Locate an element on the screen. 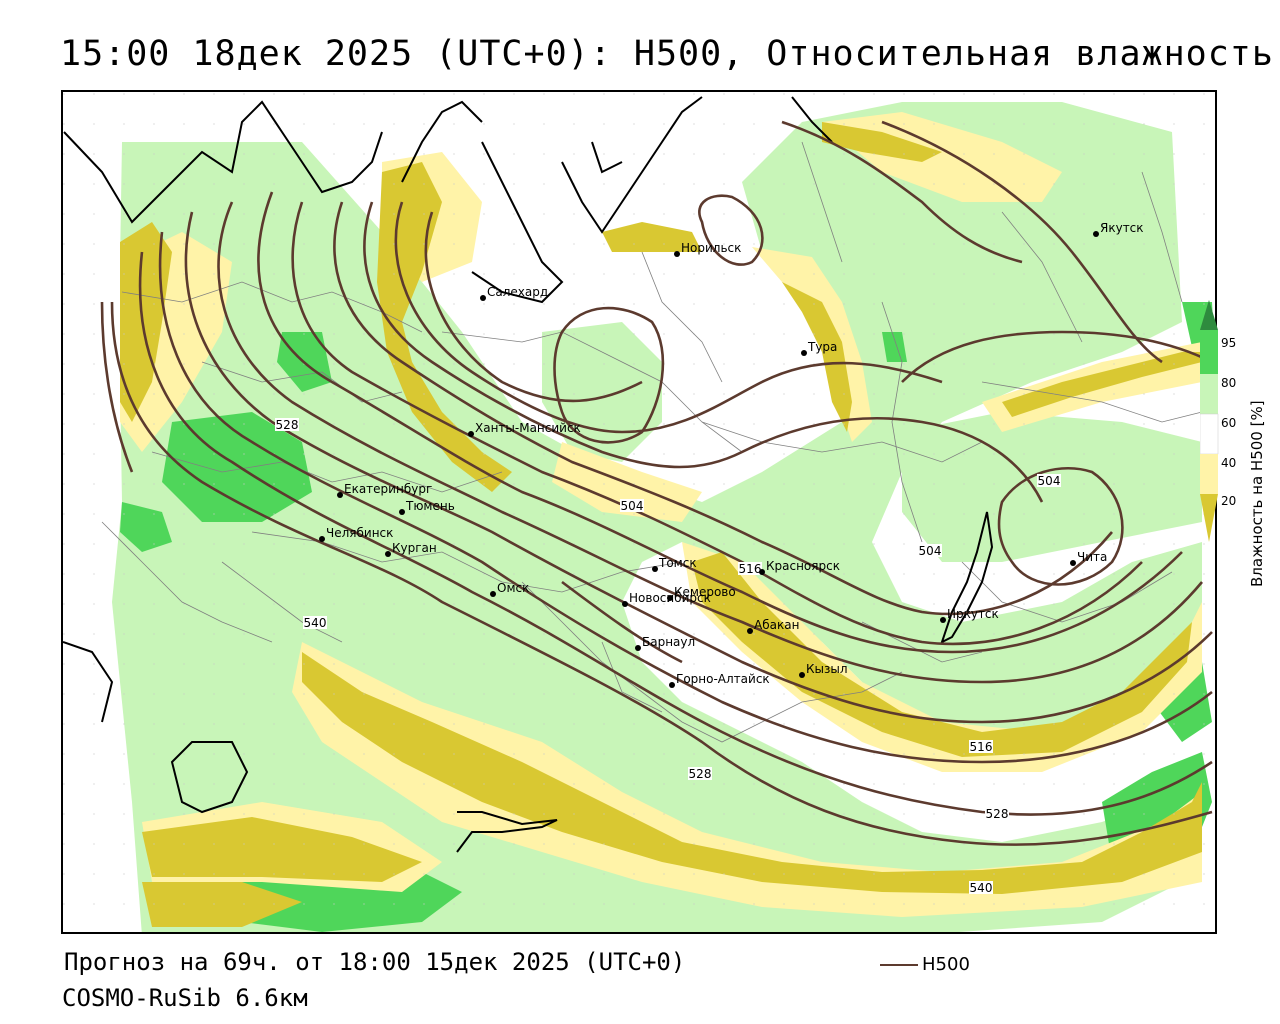 The width and height of the screenshot is (1280, 1024). city-label: Барнаул is located at coordinates (668, 642).